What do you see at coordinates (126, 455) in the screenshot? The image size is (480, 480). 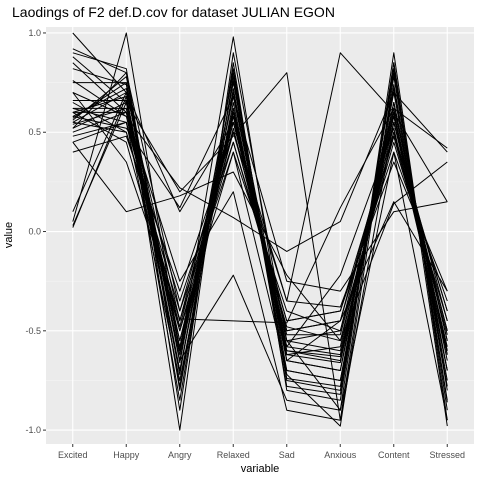 I see `x-tick-label-happy: Happy` at bounding box center [126, 455].